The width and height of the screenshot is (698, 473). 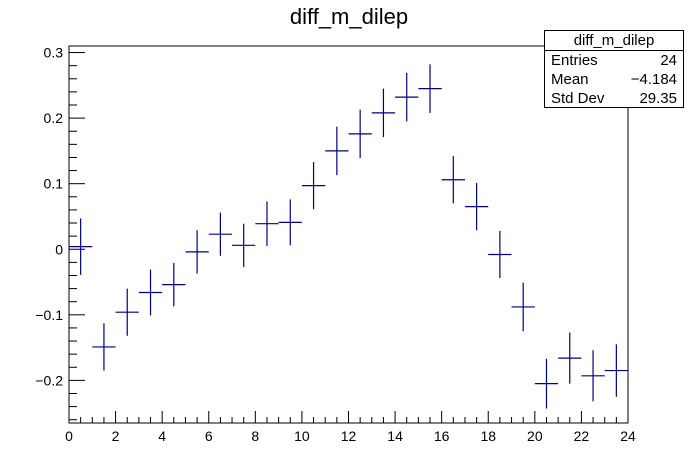 I want to click on x-tick-label: 8, so click(x=255, y=436).